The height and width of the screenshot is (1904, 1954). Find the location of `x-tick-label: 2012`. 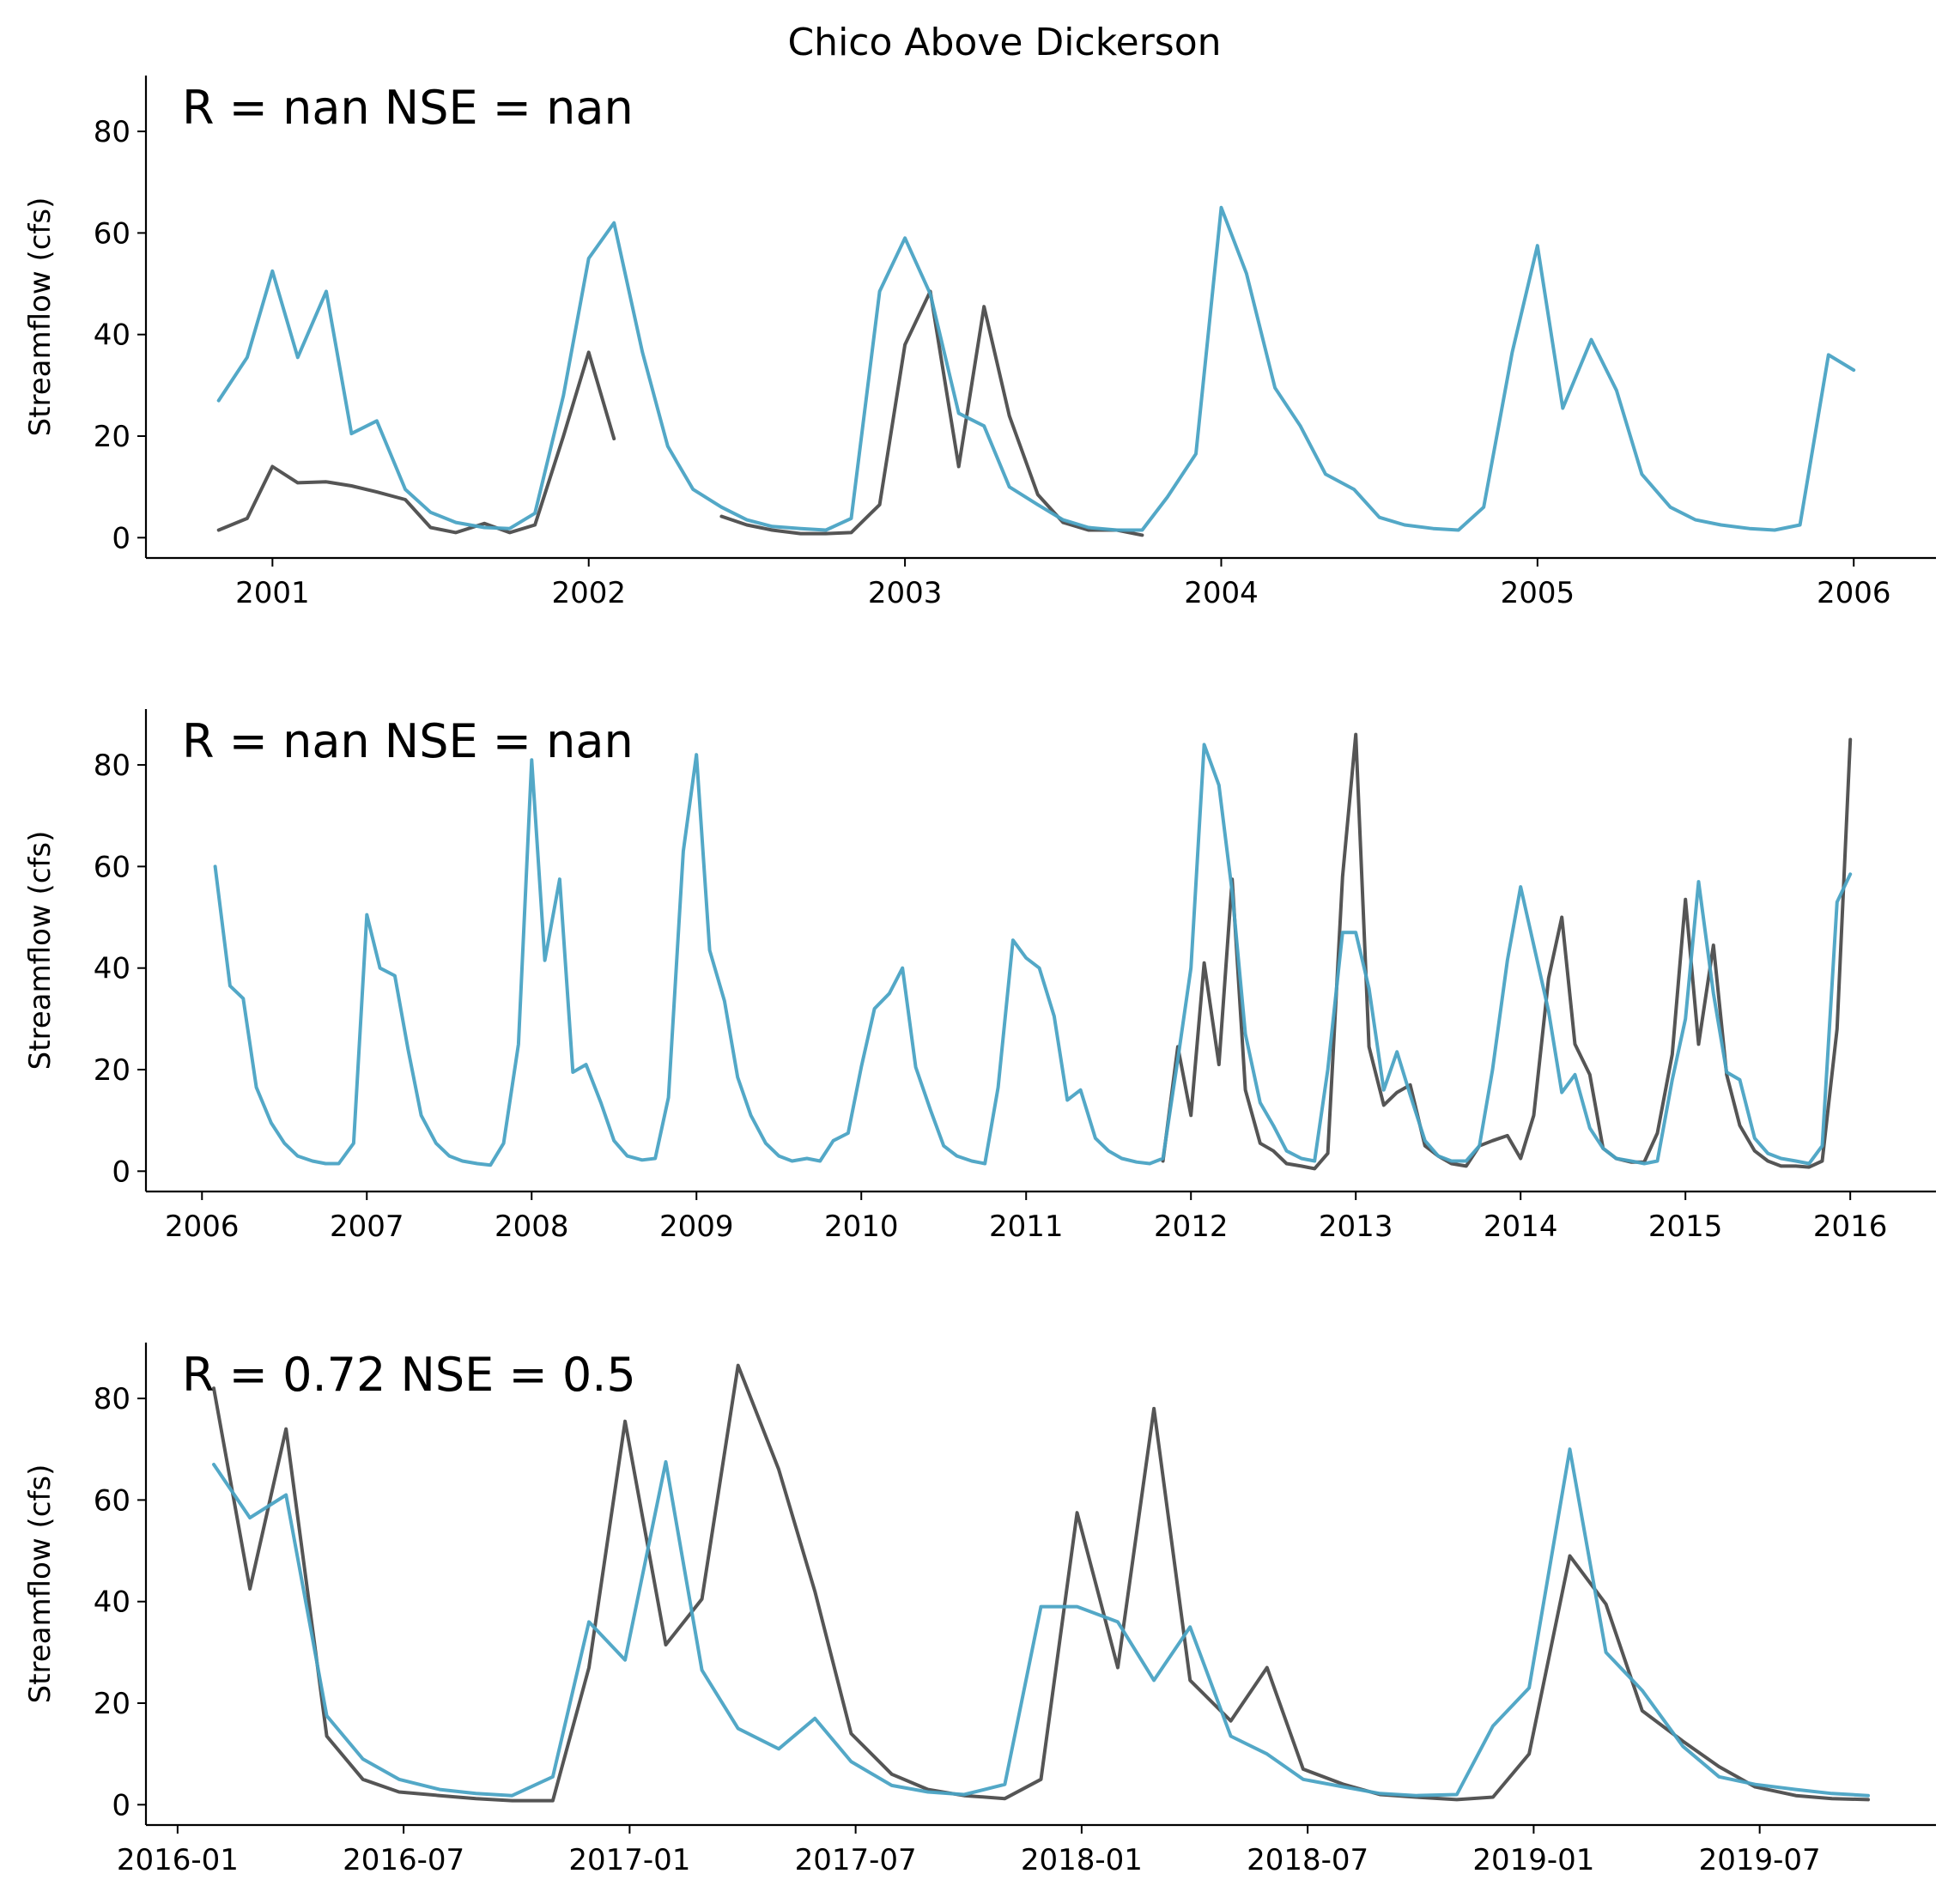

x-tick-label: 2012 is located at coordinates (1191, 1227).